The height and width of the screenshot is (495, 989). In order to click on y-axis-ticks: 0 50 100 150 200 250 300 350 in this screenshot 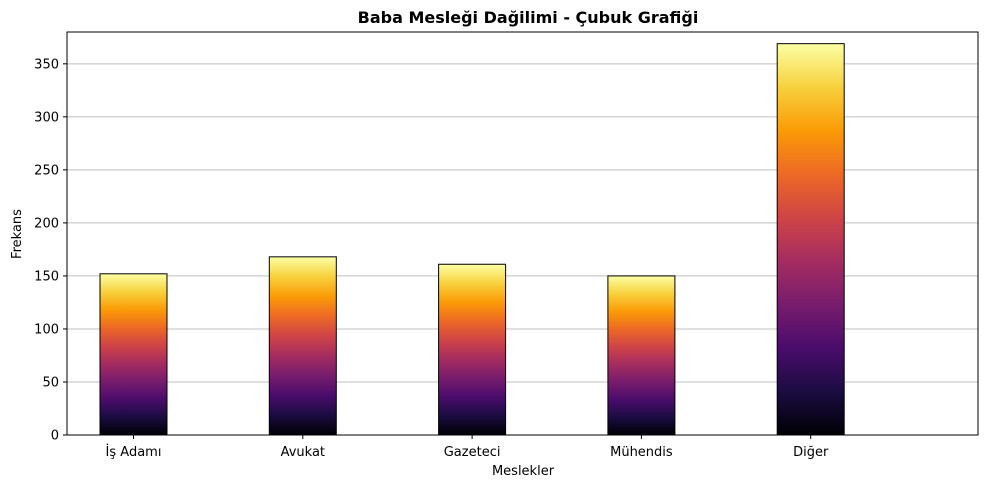, I will do `click(50, 250)`.